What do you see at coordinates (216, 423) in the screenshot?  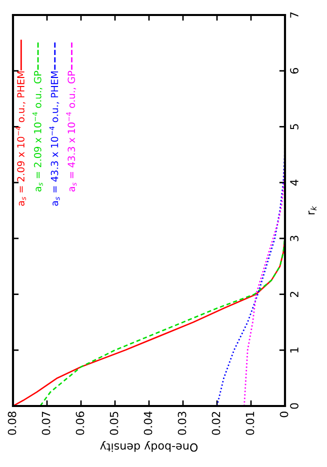 I see `x-tick-label: 0.02` at bounding box center [216, 423].